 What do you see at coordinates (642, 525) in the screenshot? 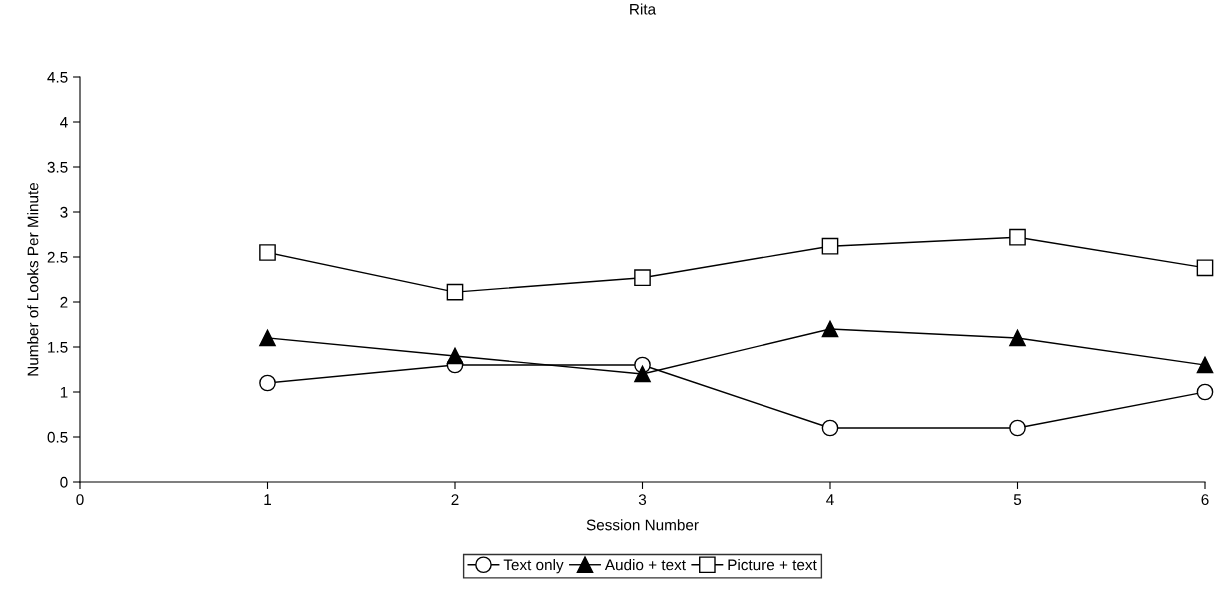
I see `x-axis-title: Session Number` at bounding box center [642, 525].